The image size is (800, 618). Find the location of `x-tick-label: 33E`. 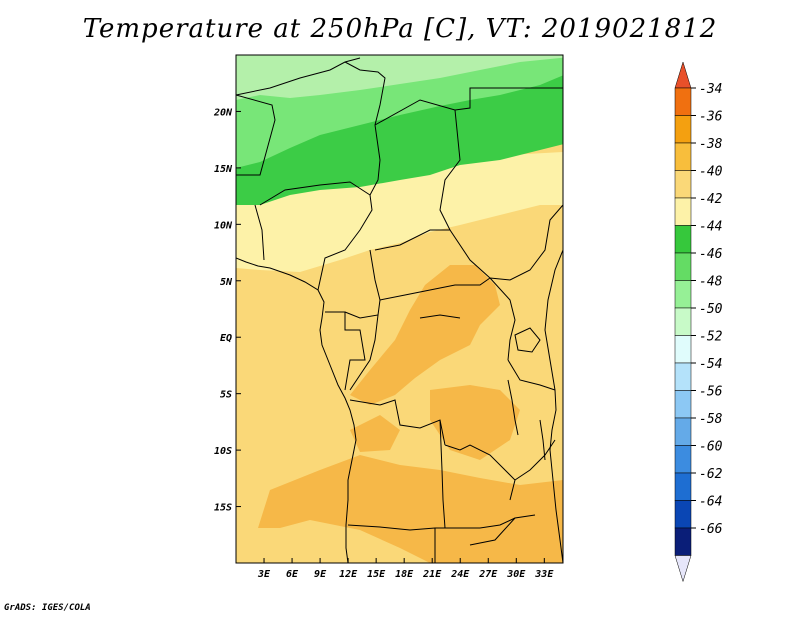

x-tick-label: 33E is located at coordinates (544, 574).